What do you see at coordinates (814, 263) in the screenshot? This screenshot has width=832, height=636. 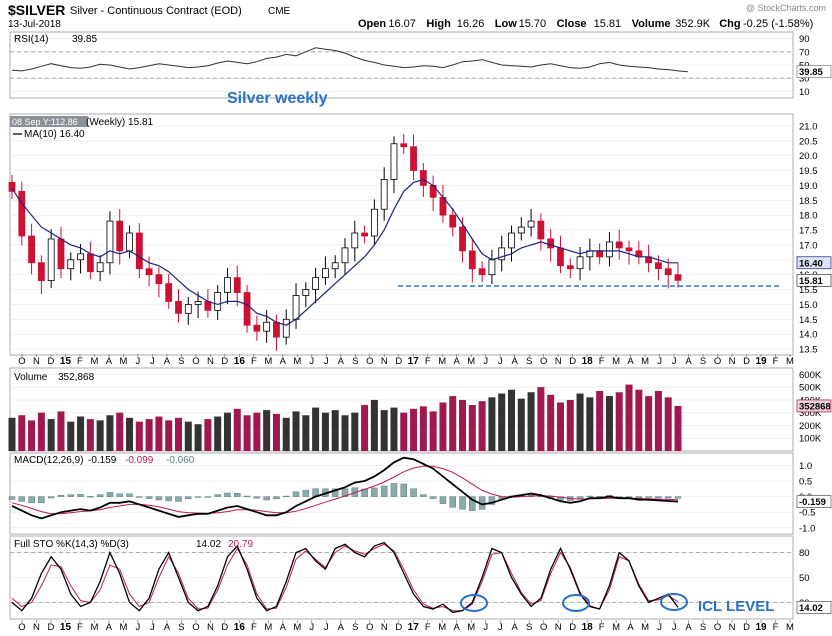 I see `ma-badge-box` at bounding box center [814, 263].